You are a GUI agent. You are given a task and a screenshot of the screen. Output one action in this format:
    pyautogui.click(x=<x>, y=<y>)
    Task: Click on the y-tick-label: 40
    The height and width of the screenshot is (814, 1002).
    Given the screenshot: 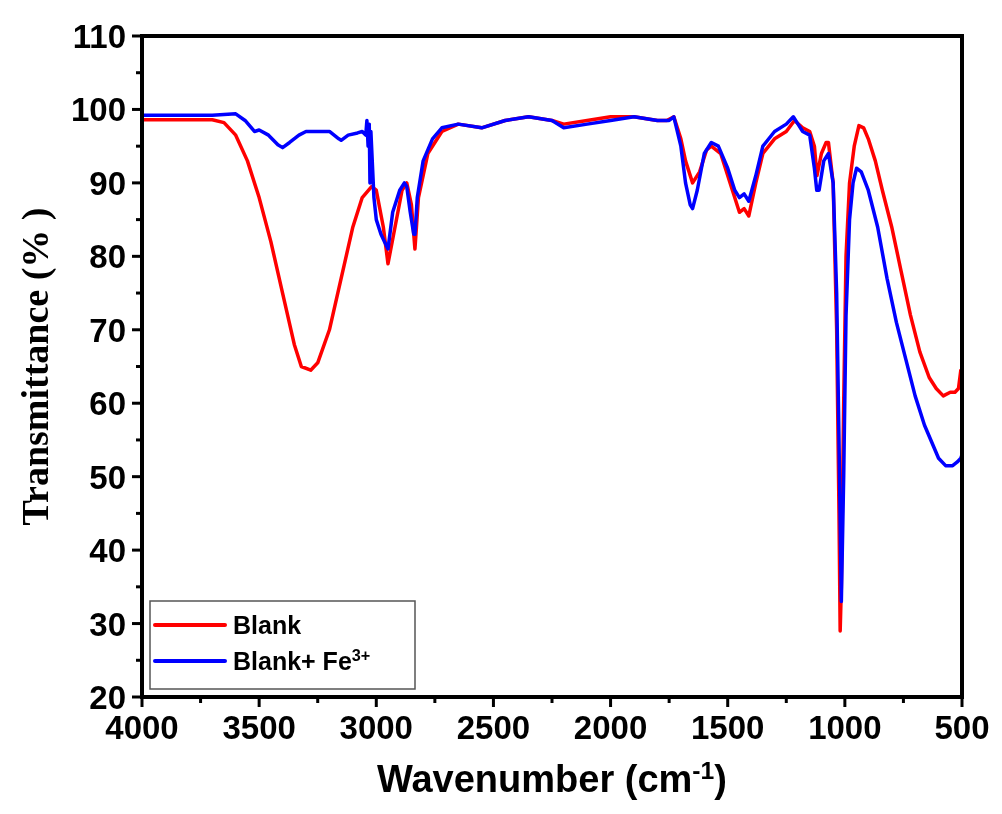 What is the action you would take?
    pyautogui.click(x=107, y=551)
    